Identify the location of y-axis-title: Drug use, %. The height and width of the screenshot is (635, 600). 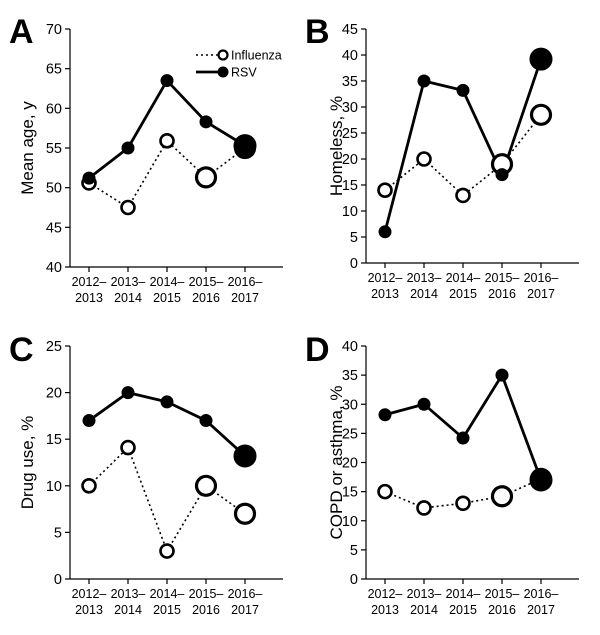
(27, 463).